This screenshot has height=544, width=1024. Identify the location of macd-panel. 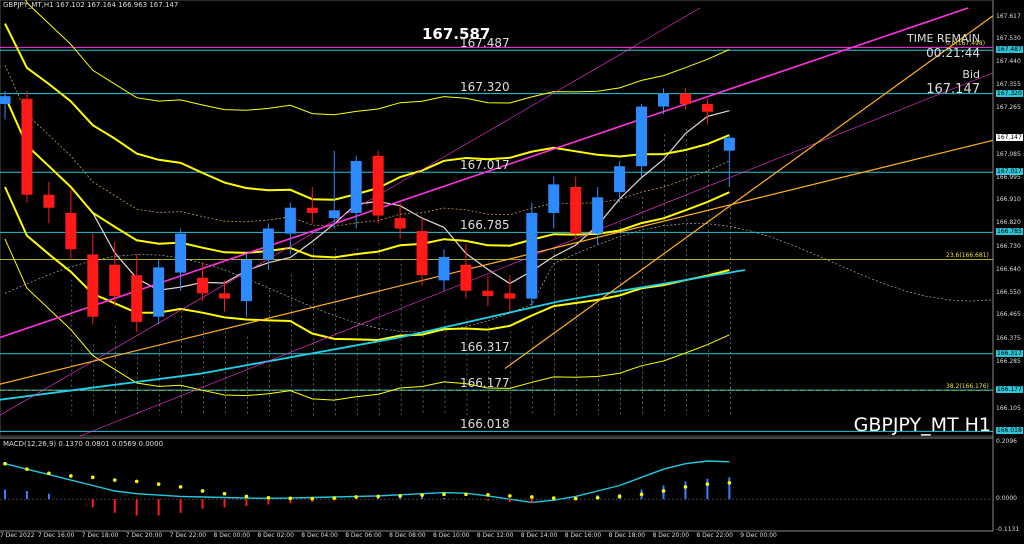
(496, 488).